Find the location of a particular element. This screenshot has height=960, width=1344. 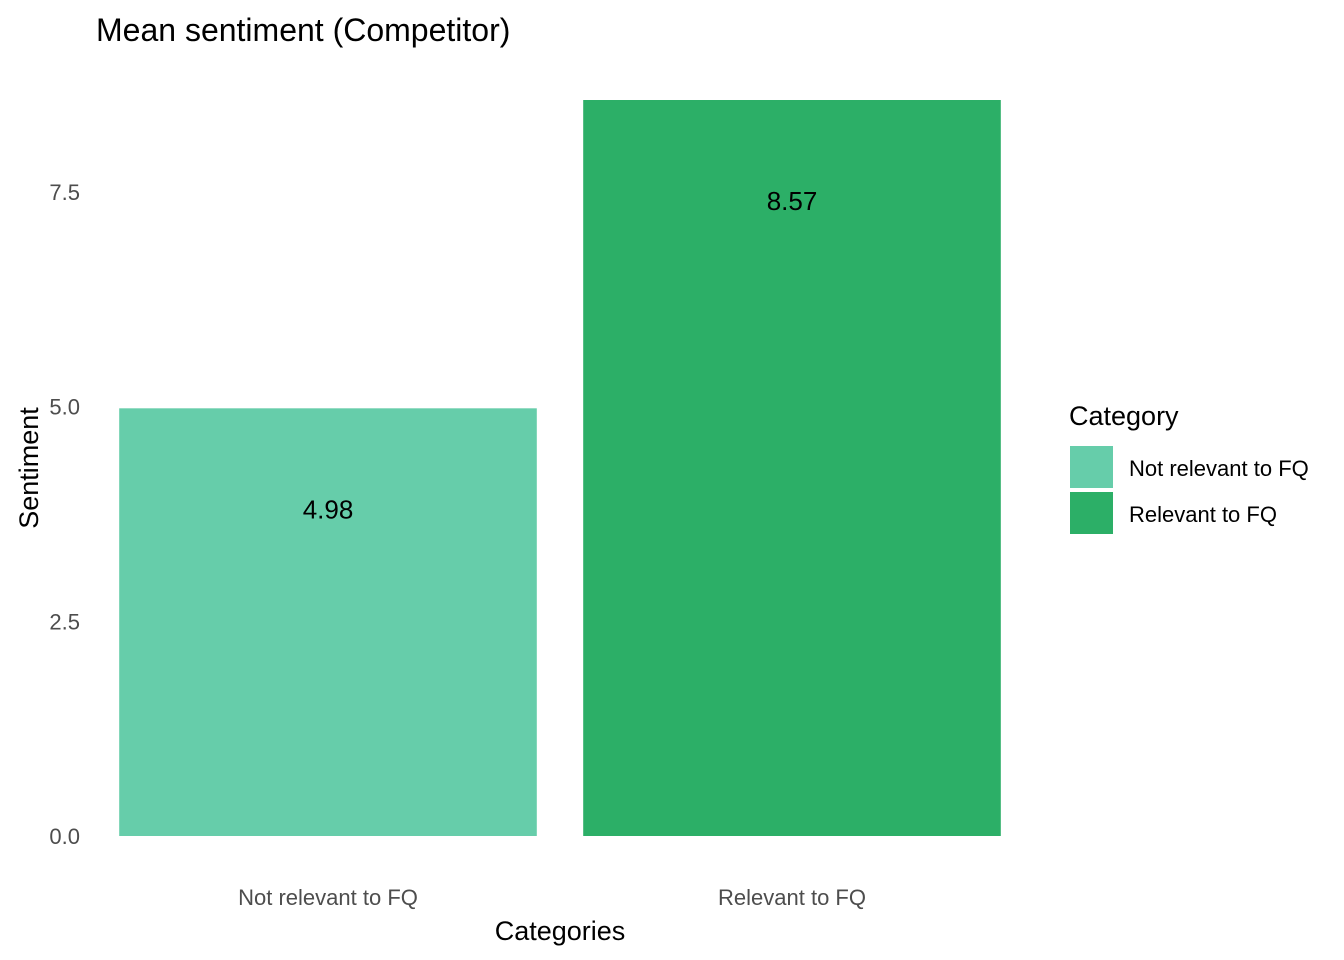

legend-title: Category is located at coordinates (1124, 416).